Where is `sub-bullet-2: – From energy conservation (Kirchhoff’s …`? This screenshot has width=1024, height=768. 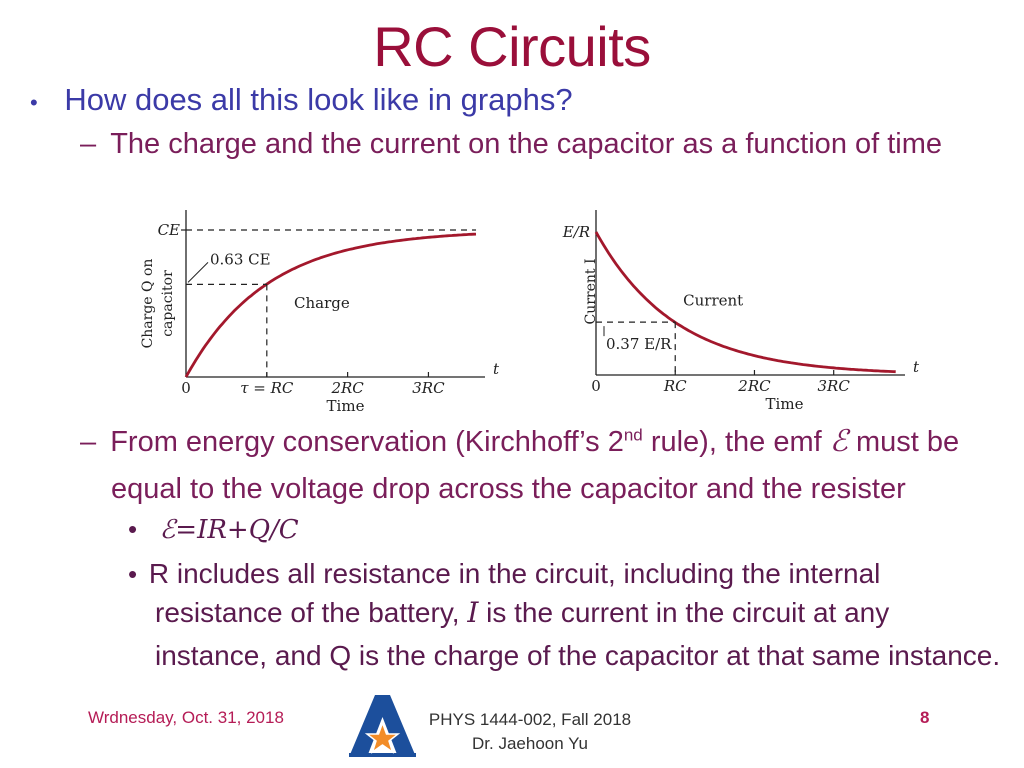 sub-bullet-2: – From energy conservation (Kirchhoff’s … is located at coordinates (519, 441).